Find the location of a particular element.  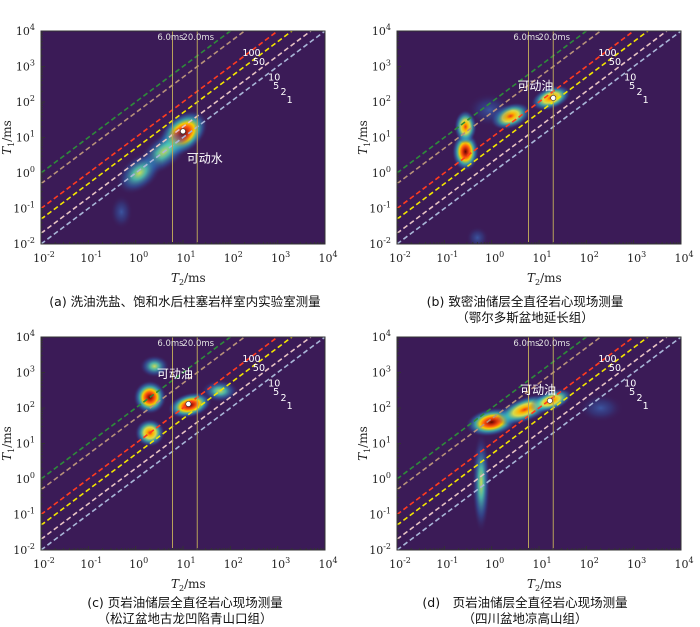

y-tick-label-d: 10⁻² is located at coordinates (380, 549).